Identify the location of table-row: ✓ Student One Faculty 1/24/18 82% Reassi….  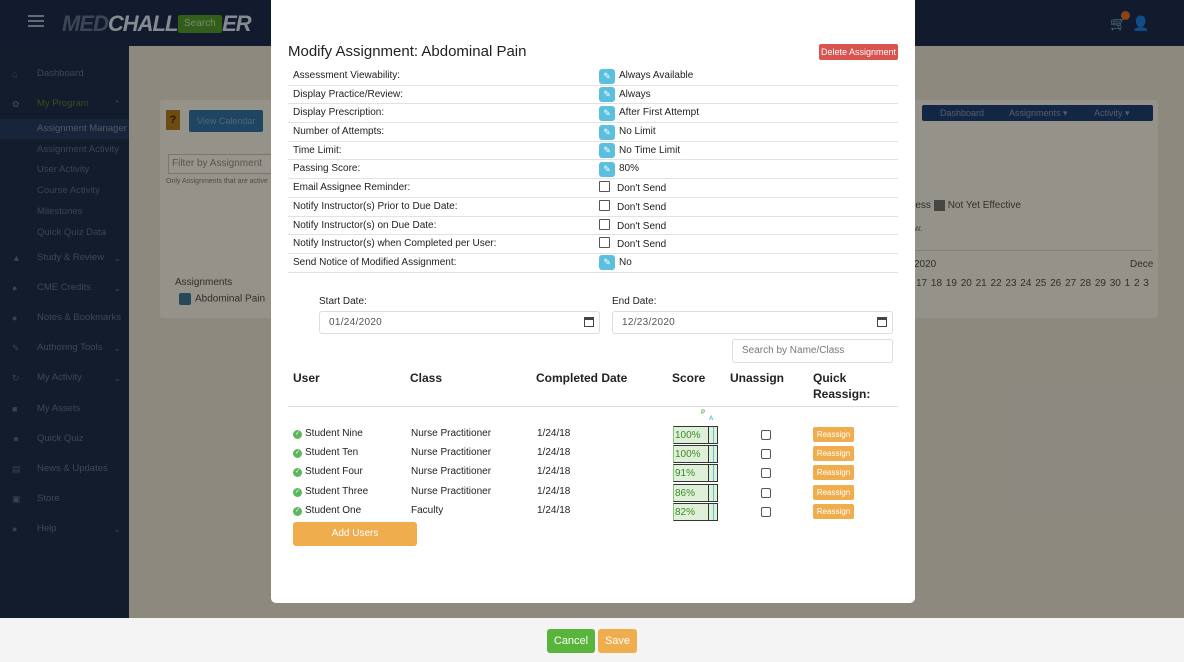
(593, 512).